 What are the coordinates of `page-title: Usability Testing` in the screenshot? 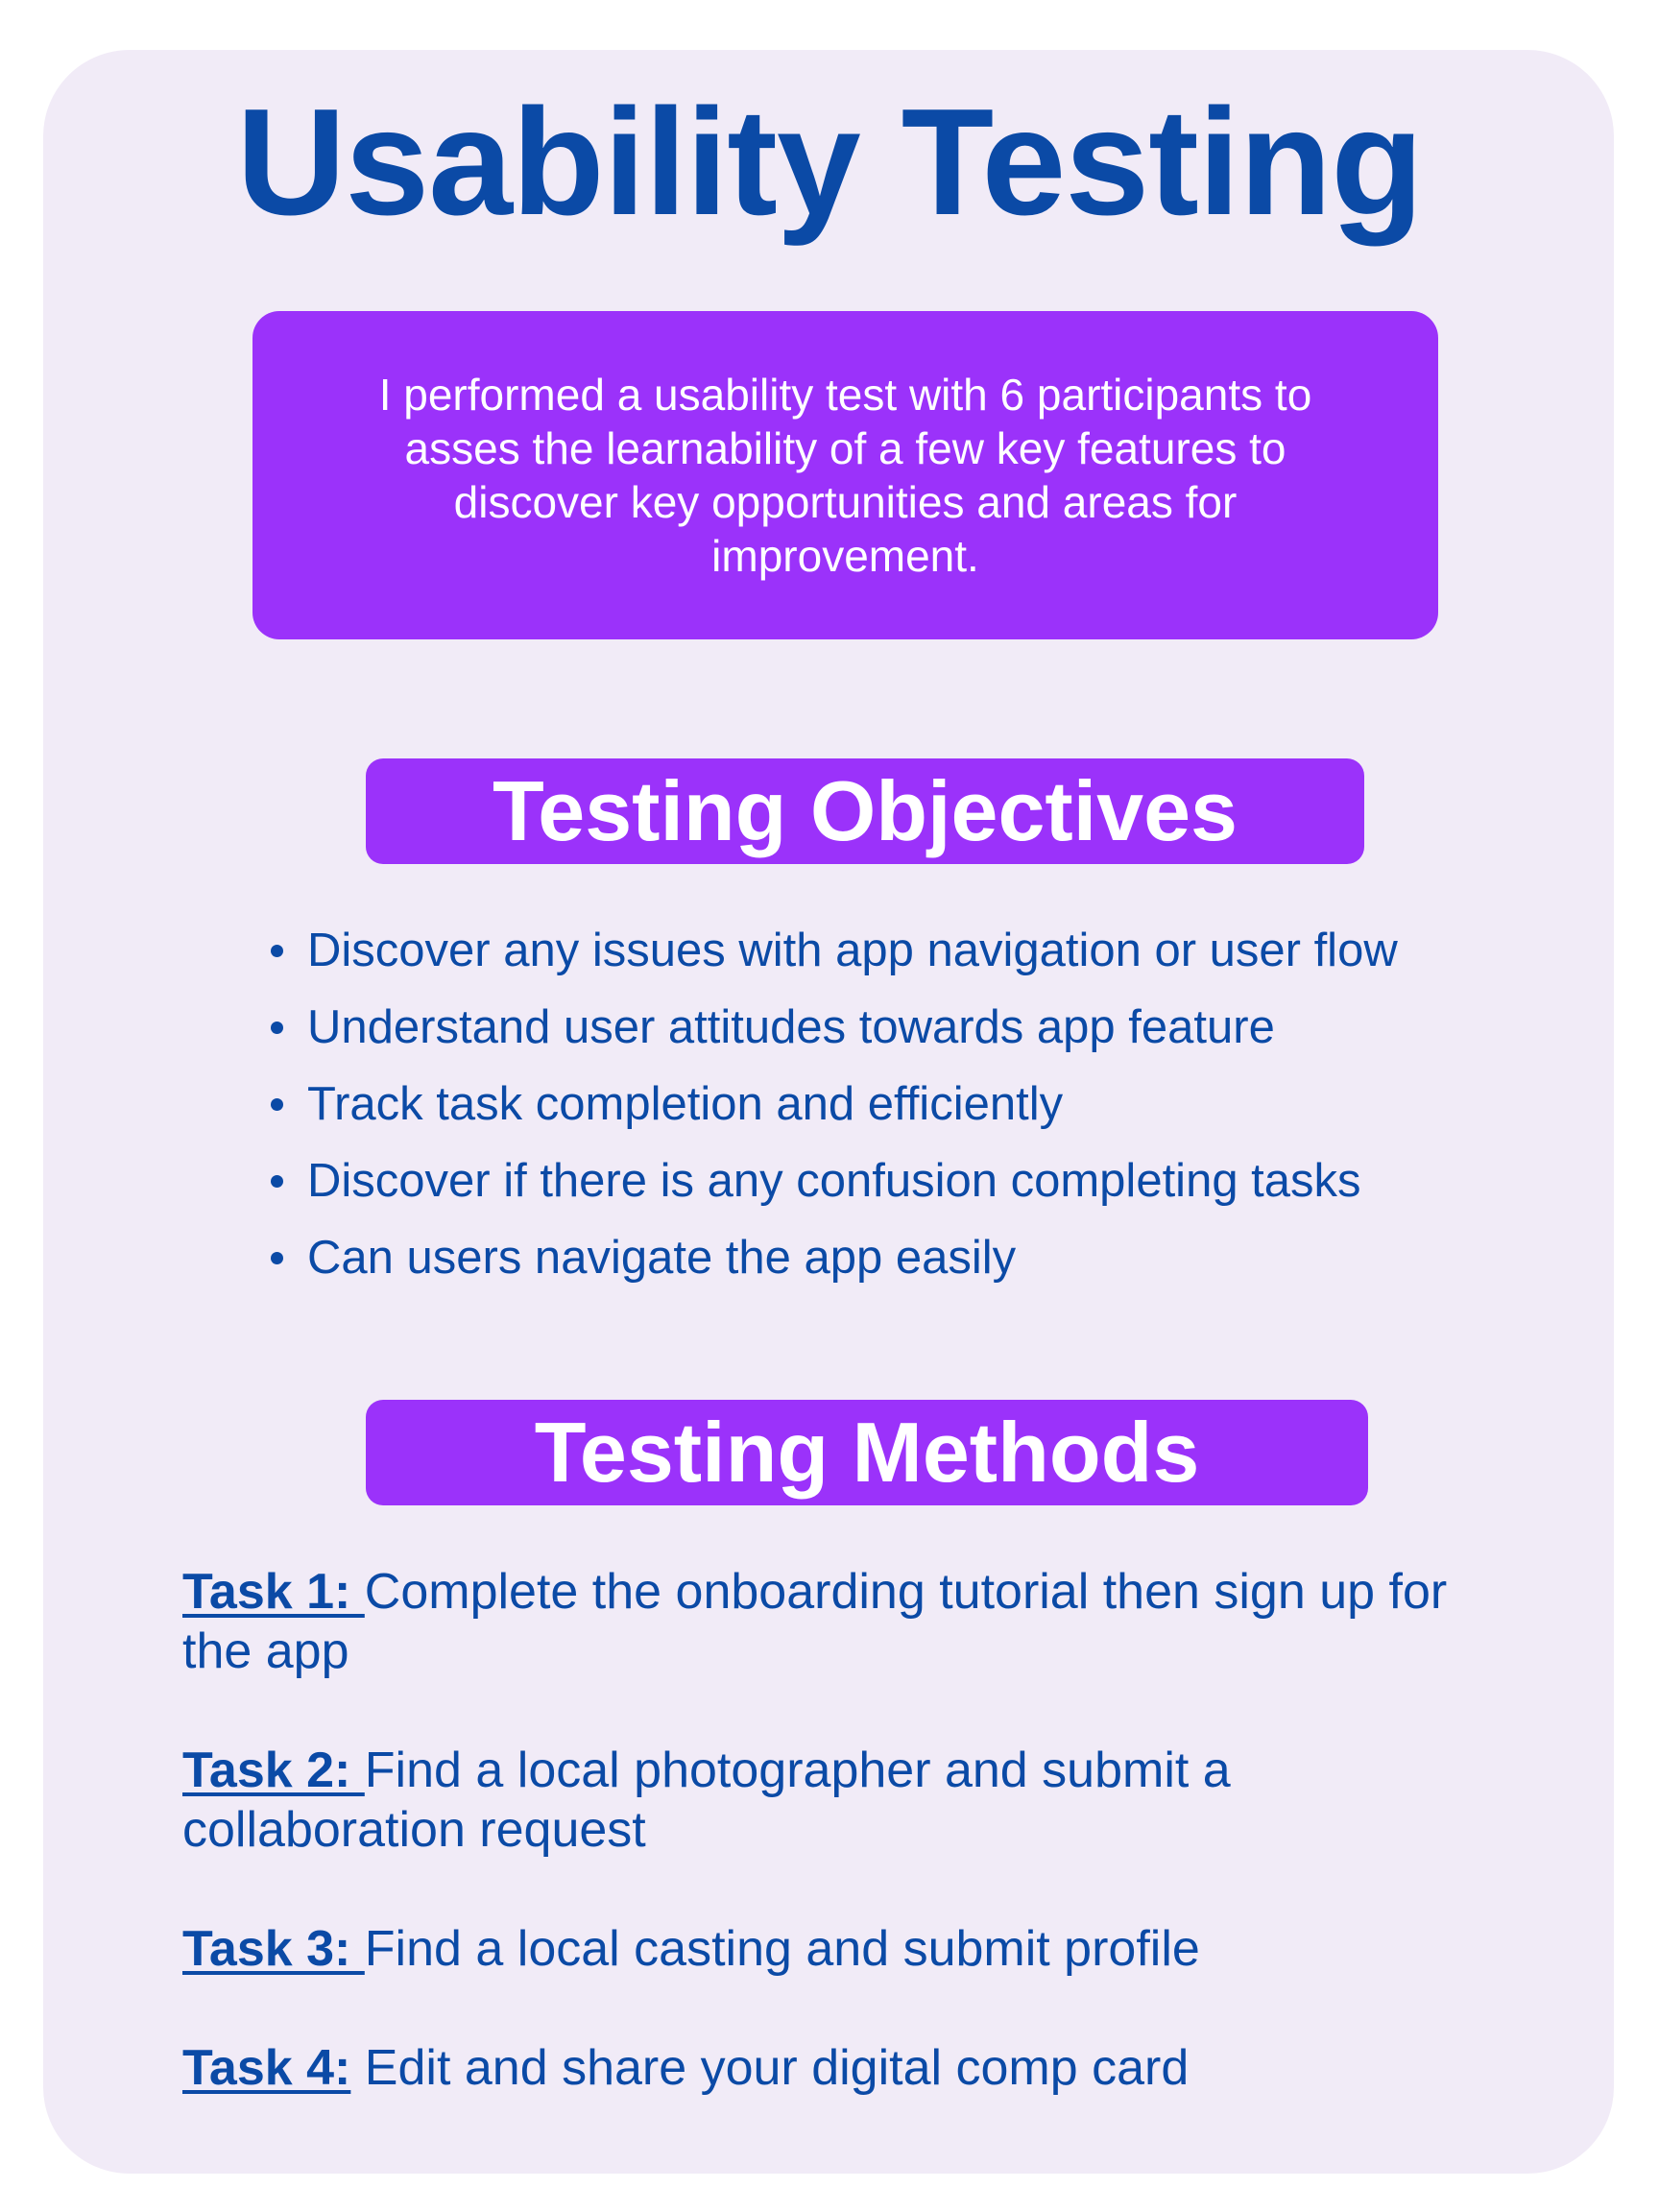 It's located at (830, 162).